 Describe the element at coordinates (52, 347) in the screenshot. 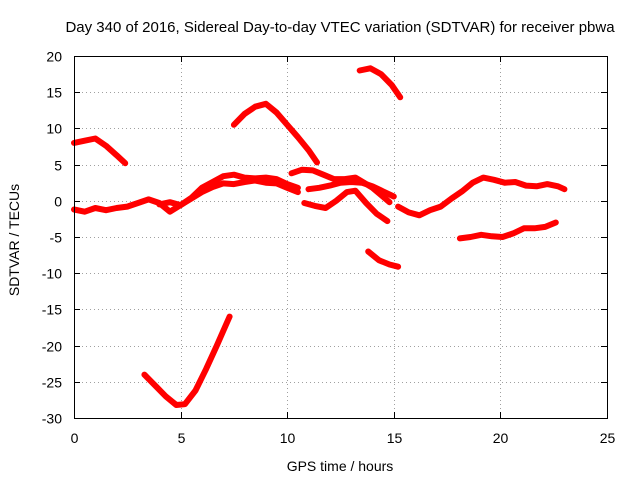

I see `y-tick-label: -20` at that location.